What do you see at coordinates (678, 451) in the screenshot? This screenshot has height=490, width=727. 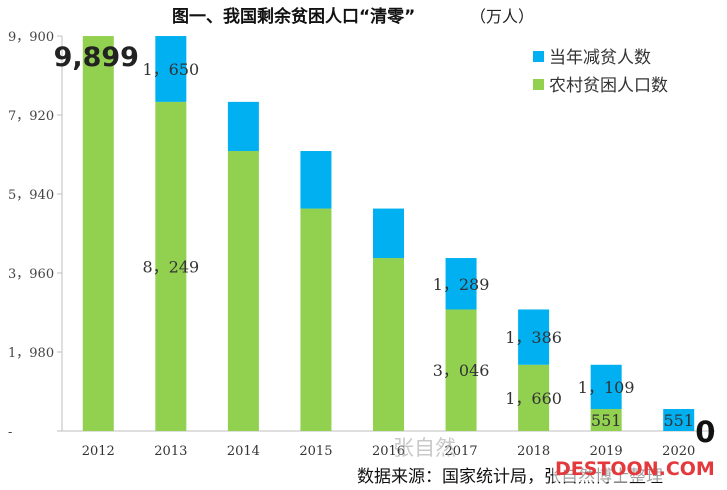 I see `x-tick-label: 2020` at bounding box center [678, 451].